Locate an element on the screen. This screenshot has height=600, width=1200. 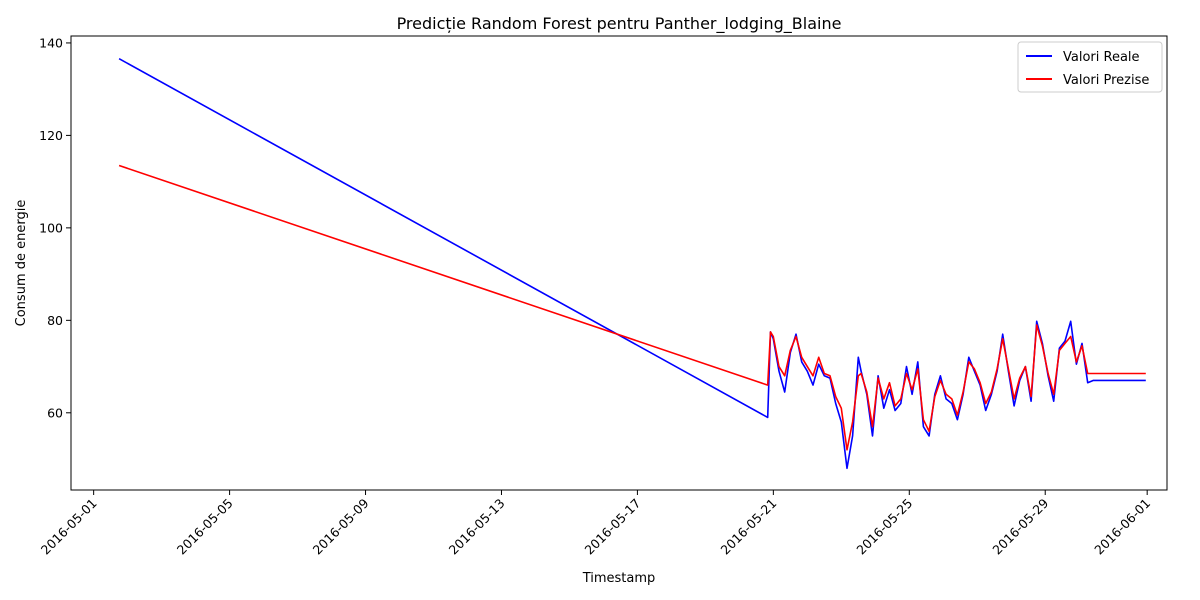
y-tick-label: 120 is located at coordinates (51, 135).